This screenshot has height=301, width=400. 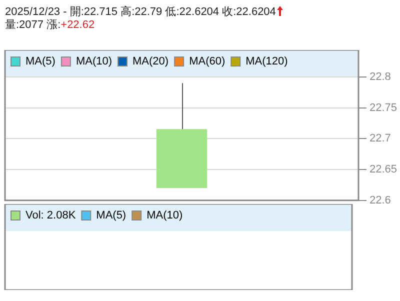 I want to click on y-tick-label: 22.6, so click(x=380, y=200).